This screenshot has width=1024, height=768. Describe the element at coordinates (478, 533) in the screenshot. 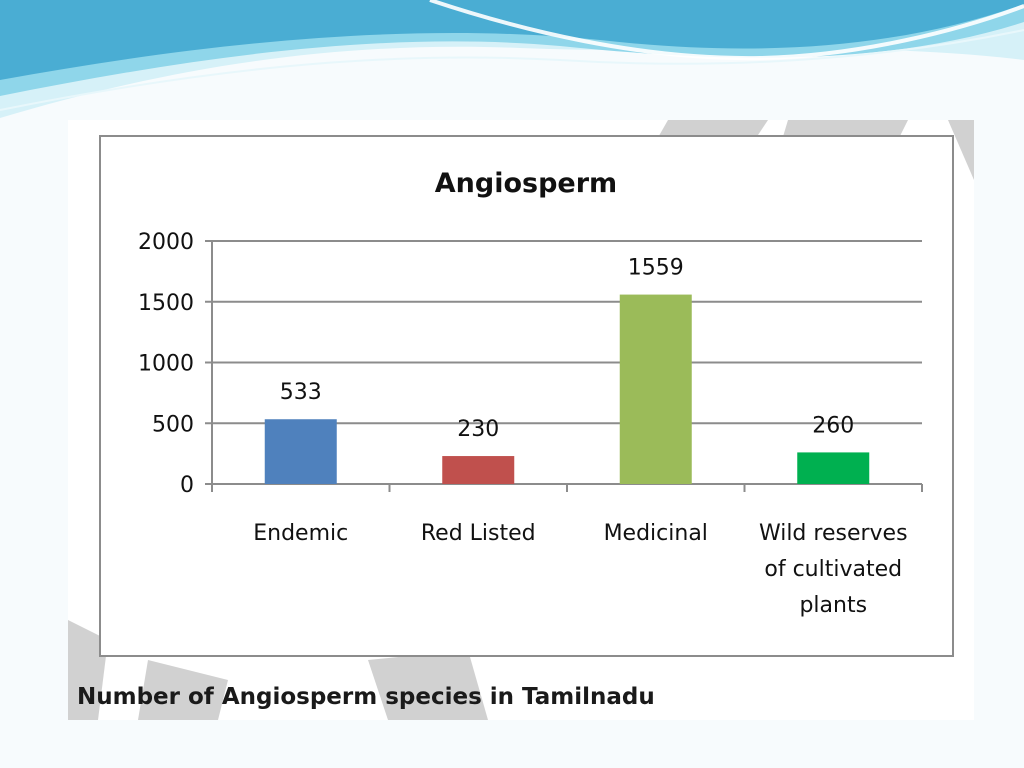

I see `x-tick-label: Red Listed` at that location.